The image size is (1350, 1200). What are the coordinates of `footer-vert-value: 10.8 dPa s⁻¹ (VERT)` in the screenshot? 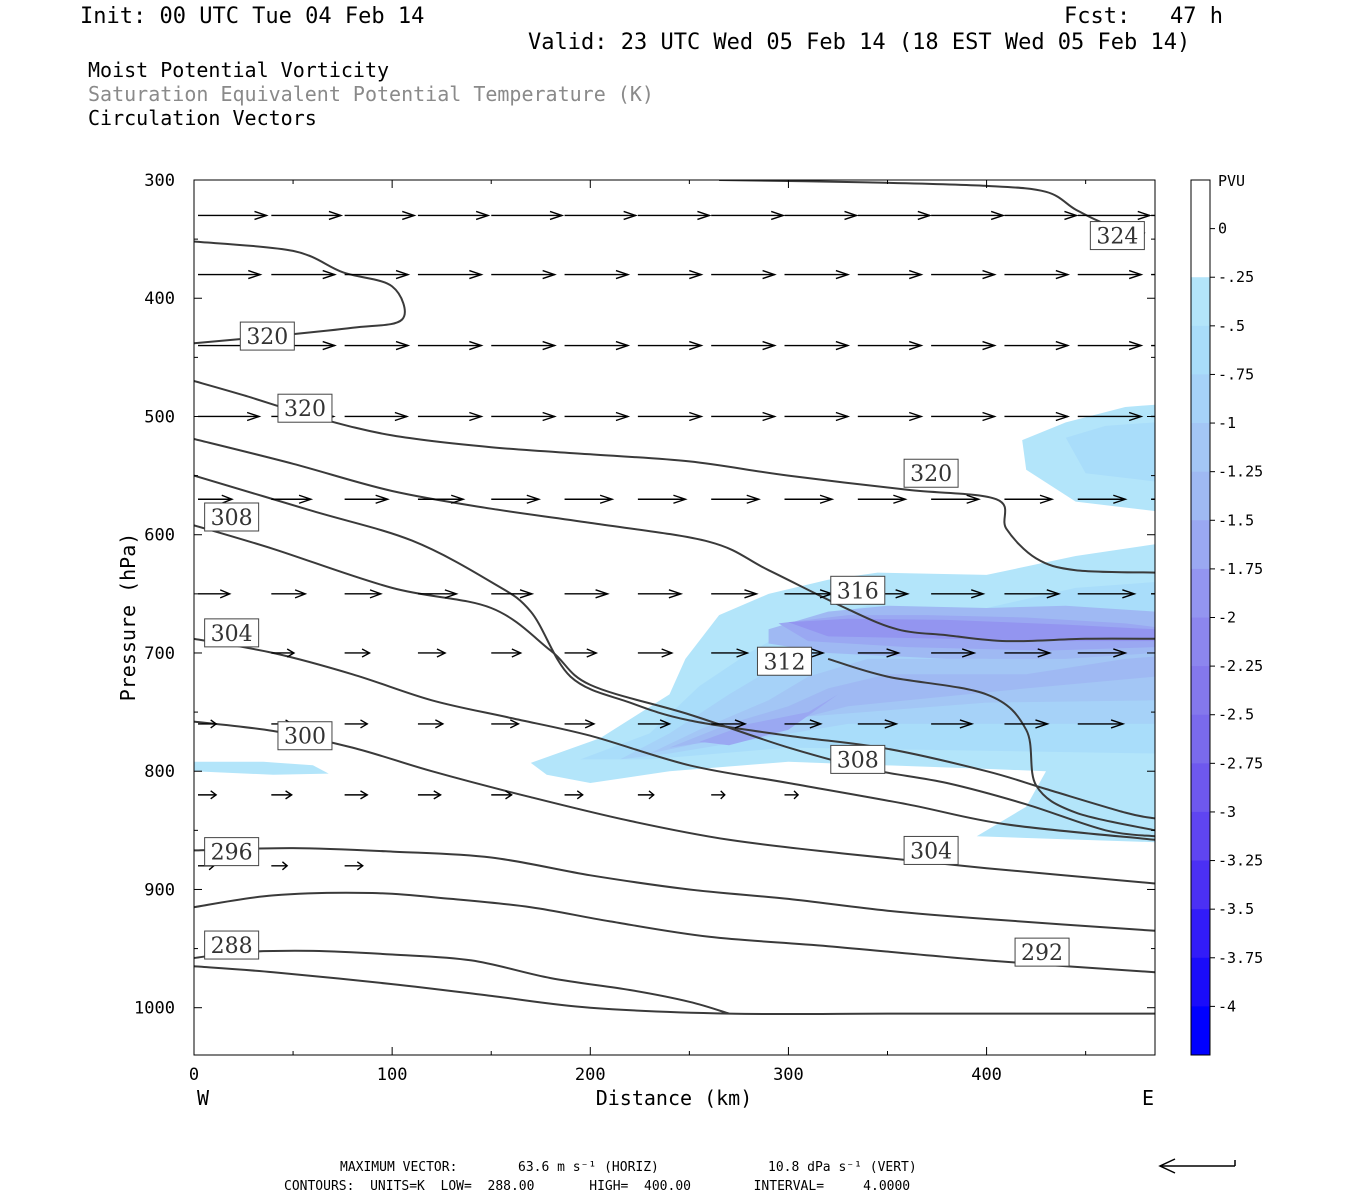 It's located at (842, 1167).